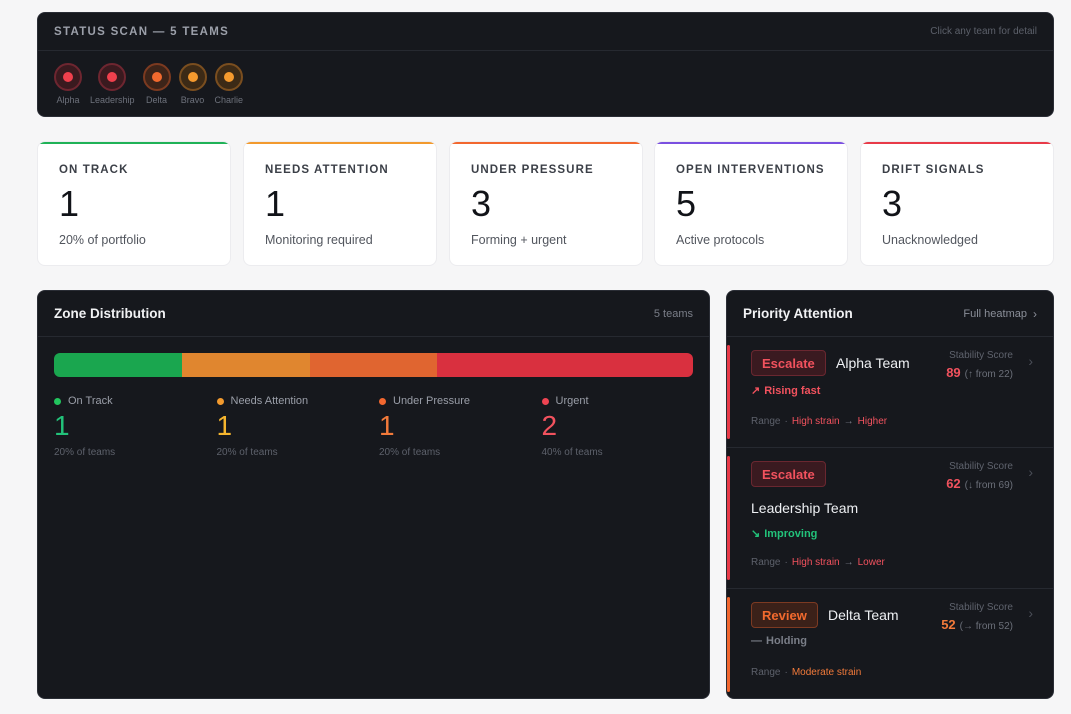 Image resolution: width=1071 pixels, height=714 pixels. What do you see at coordinates (135, 401) in the screenshot?
I see `zone-label-row: On Track` at bounding box center [135, 401].